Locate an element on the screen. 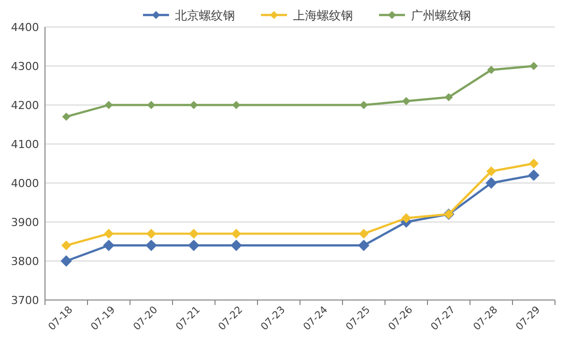 The width and height of the screenshot is (568, 342). legend-label: 北京螺纹钢 is located at coordinates (205, 15).